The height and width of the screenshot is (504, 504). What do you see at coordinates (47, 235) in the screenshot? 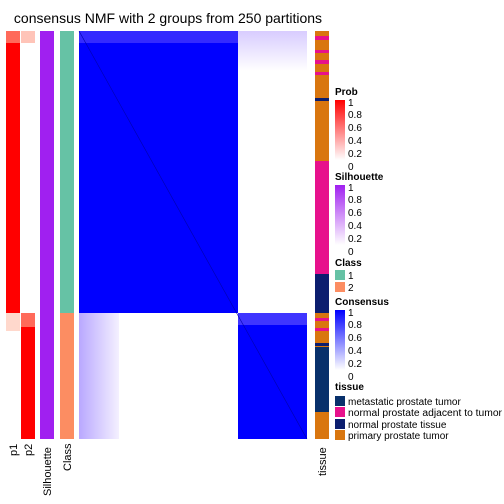
I see `silhouette-annotation-column` at bounding box center [47, 235].